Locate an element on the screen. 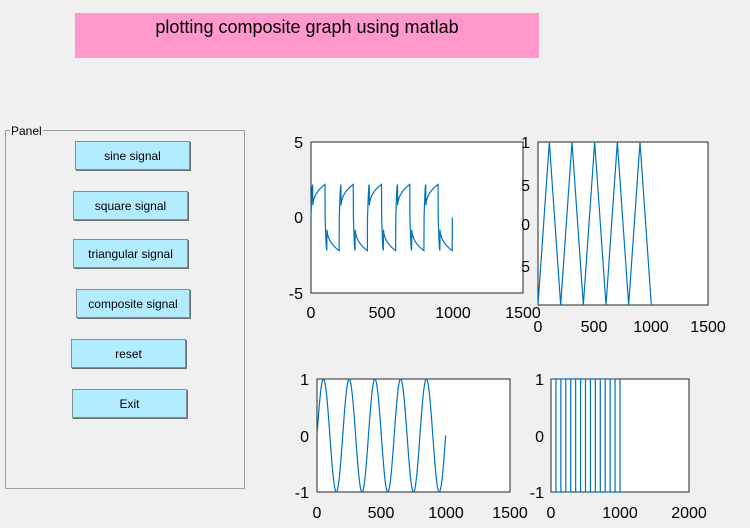 The height and width of the screenshot is (528, 750). triangular-signal-button: triangular signal is located at coordinates (130, 253).